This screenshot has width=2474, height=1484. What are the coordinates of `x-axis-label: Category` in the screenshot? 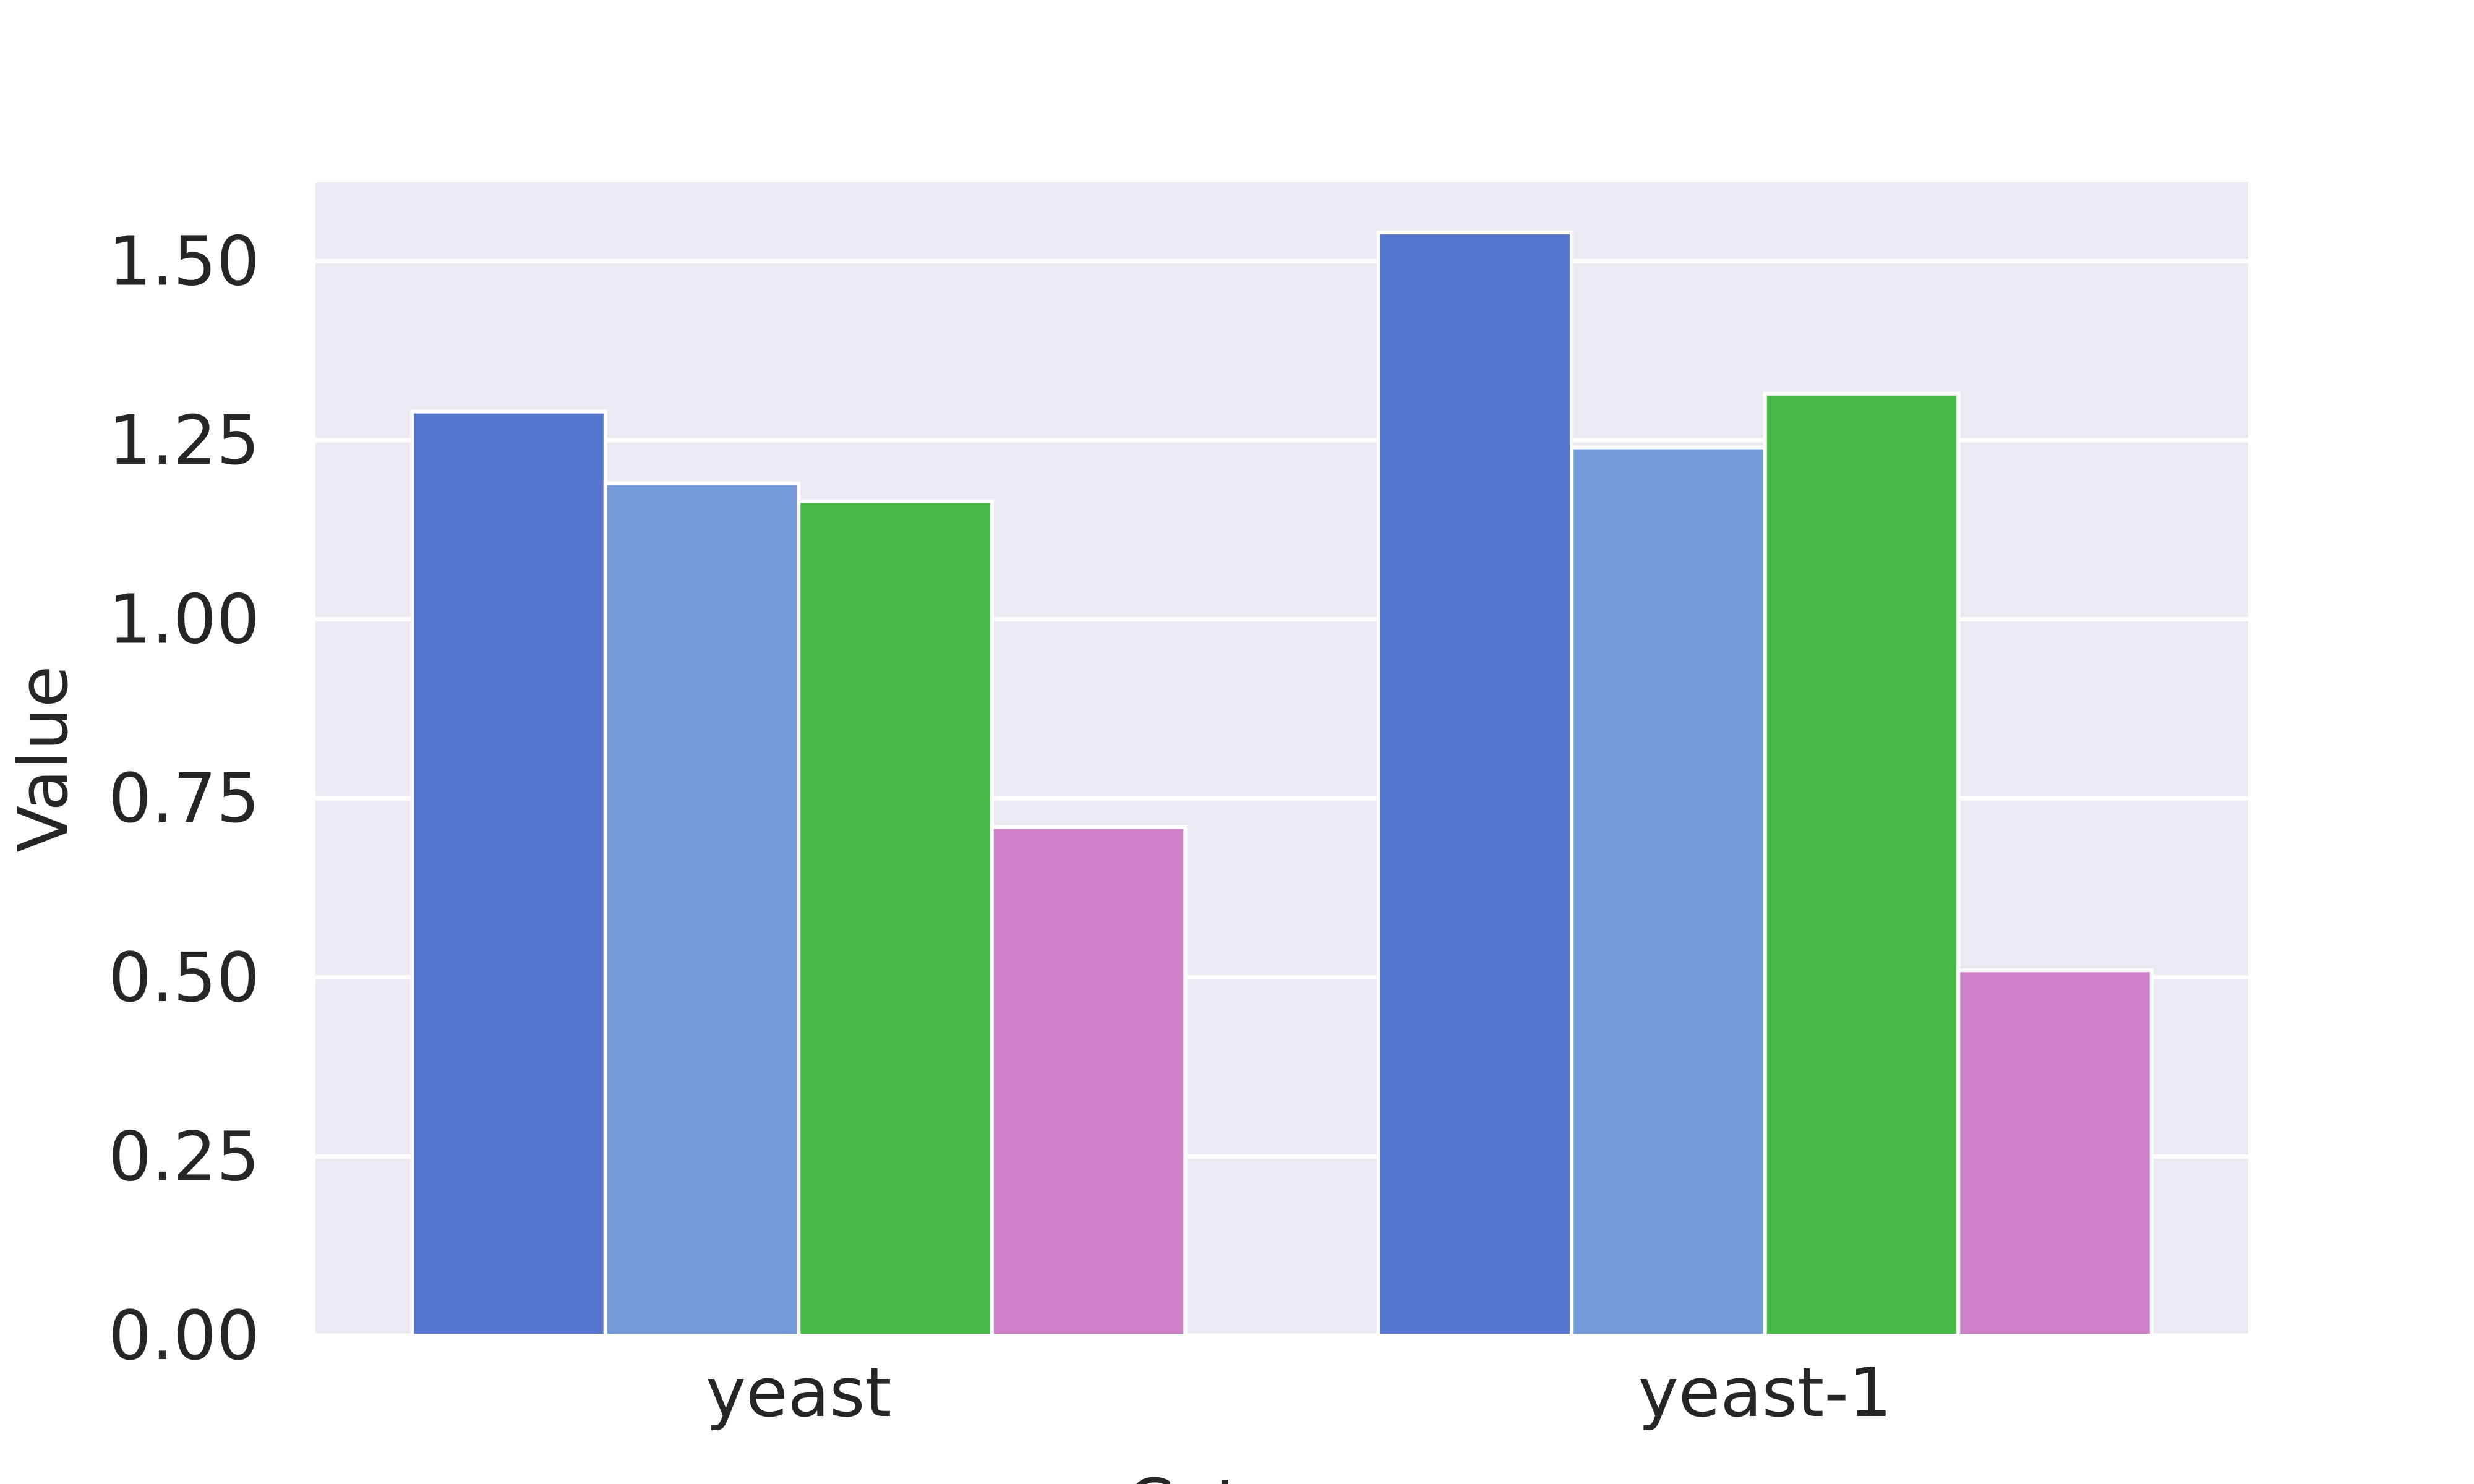 It's located at (1282, 1474).